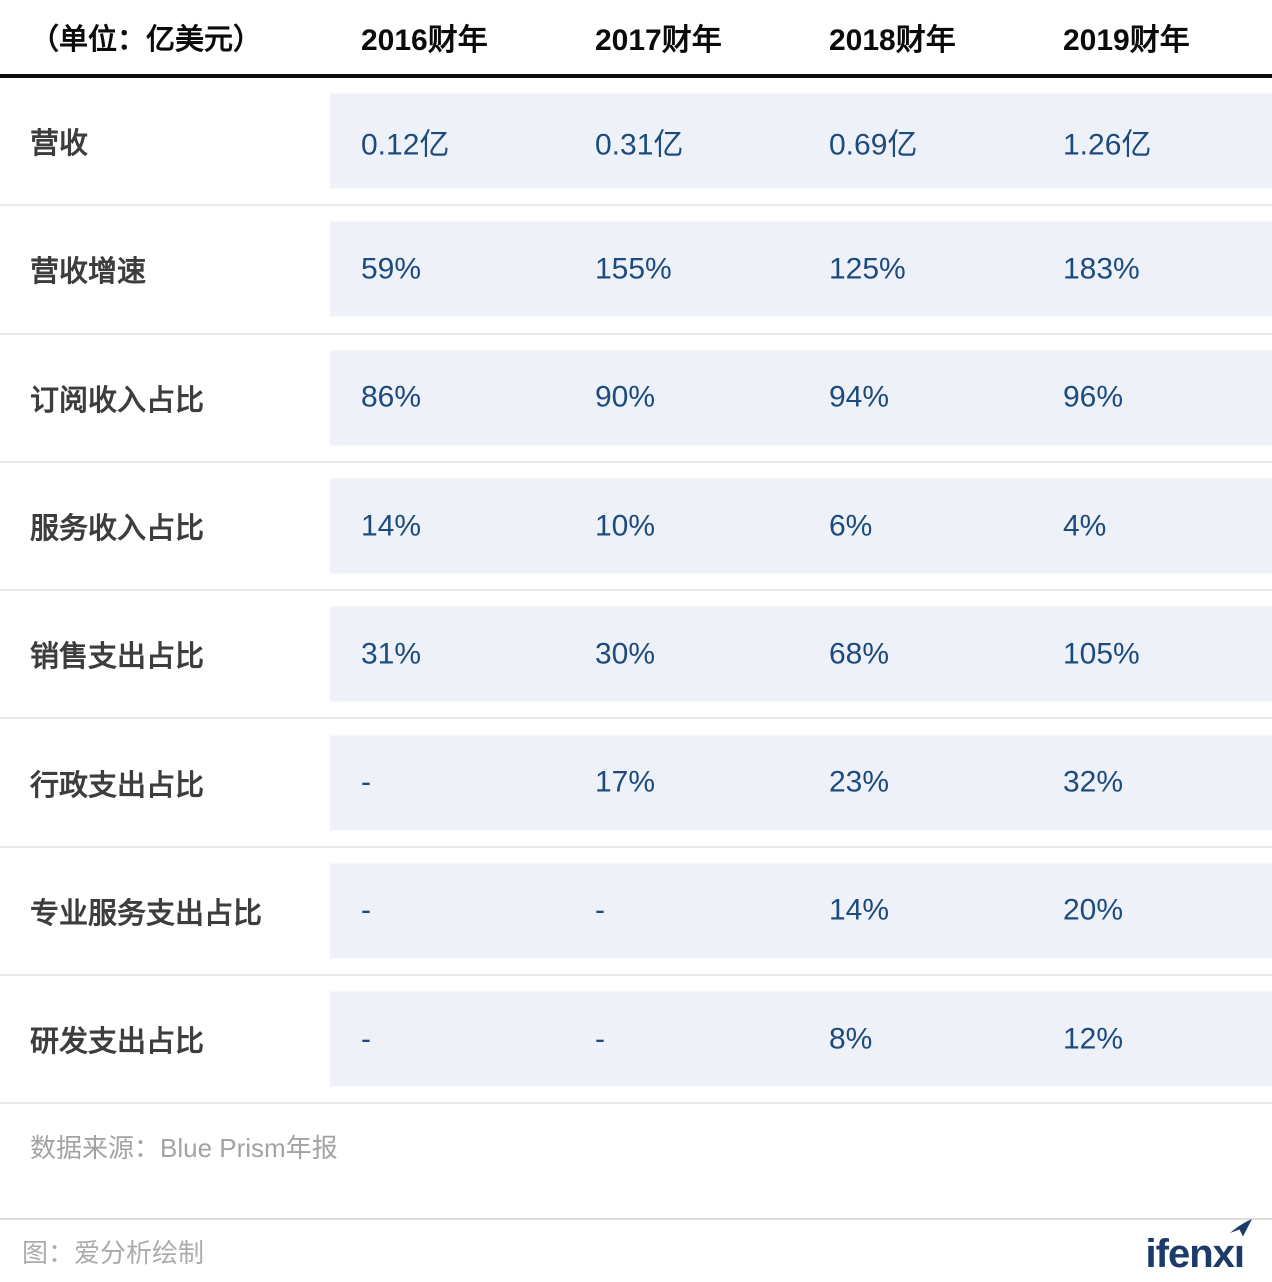 This screenshot has width=1272, height=1282. Describe the element at coordinates (1093, 1039) in the screenshot. I see `cell-value: 12%` at that location.